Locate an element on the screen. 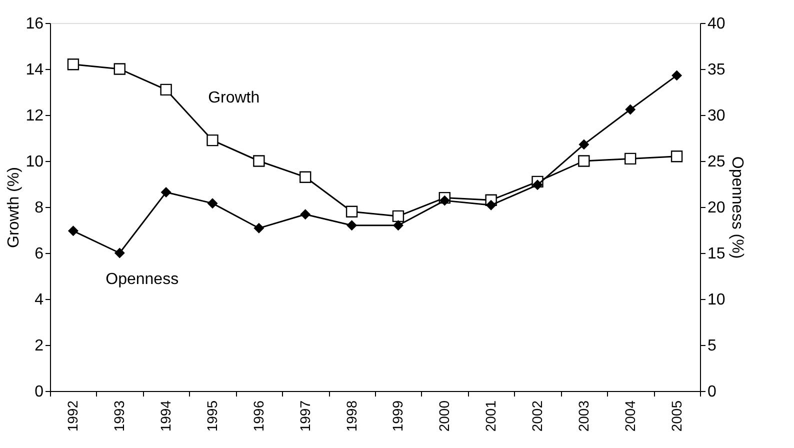 This screenshot has height=448, width=794. x-tick-label: 1998 is located at coordinates (351, 416).